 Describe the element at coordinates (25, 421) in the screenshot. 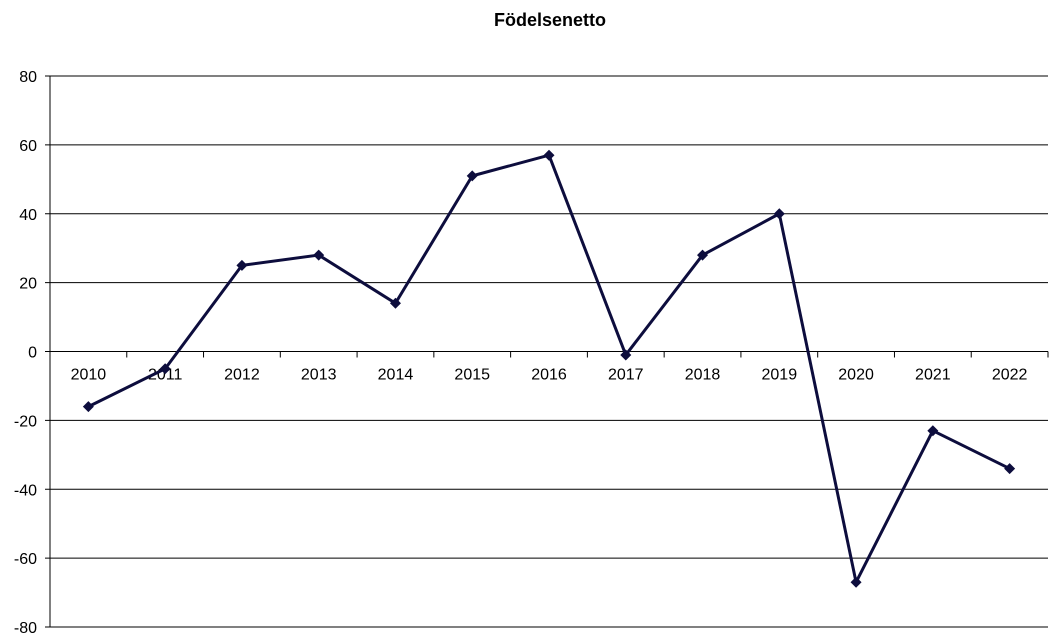

I see `y-tick-label: -20` at that location.